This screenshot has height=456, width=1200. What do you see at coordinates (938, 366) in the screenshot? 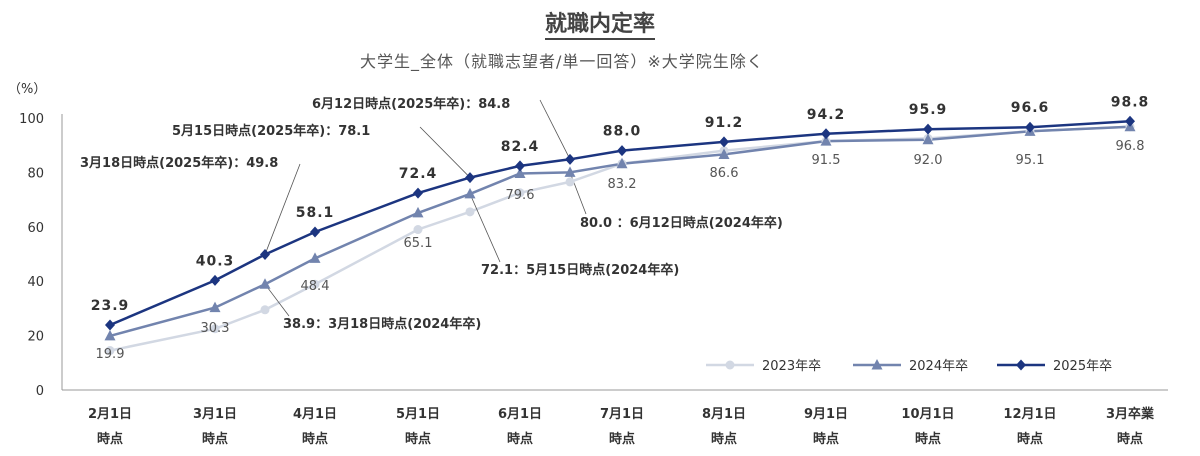
I see `legend-label: 2024年卒` at bounding box center [938, 366].